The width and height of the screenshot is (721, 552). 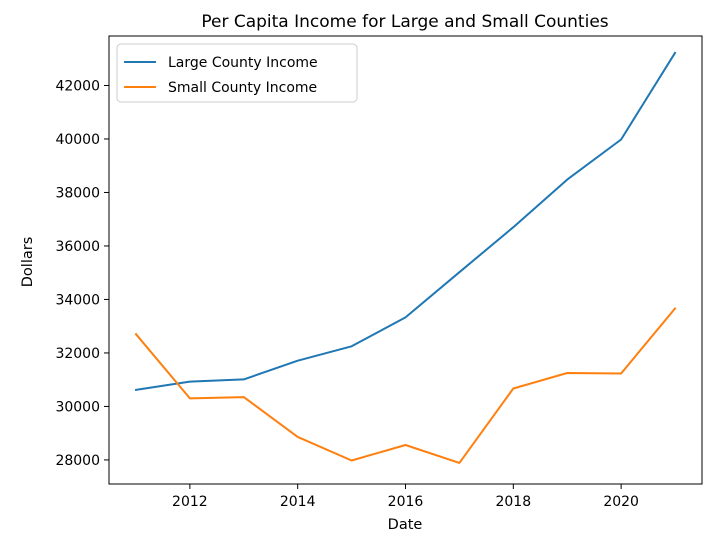 I want to click on x-axis: 2012 2014 2016 2018 2020, so click(x=405, y=497).